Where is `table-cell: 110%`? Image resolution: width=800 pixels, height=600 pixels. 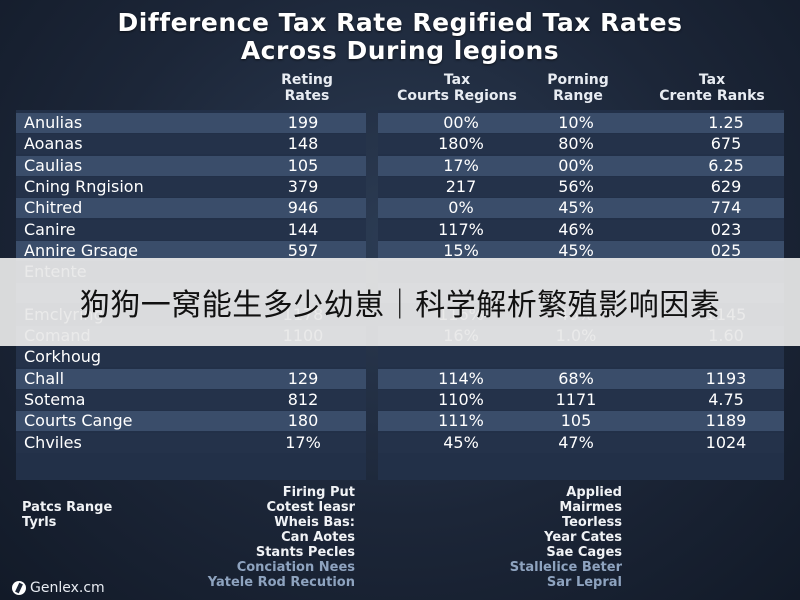 table-cell: 110% is located at coordinates (461, 399).